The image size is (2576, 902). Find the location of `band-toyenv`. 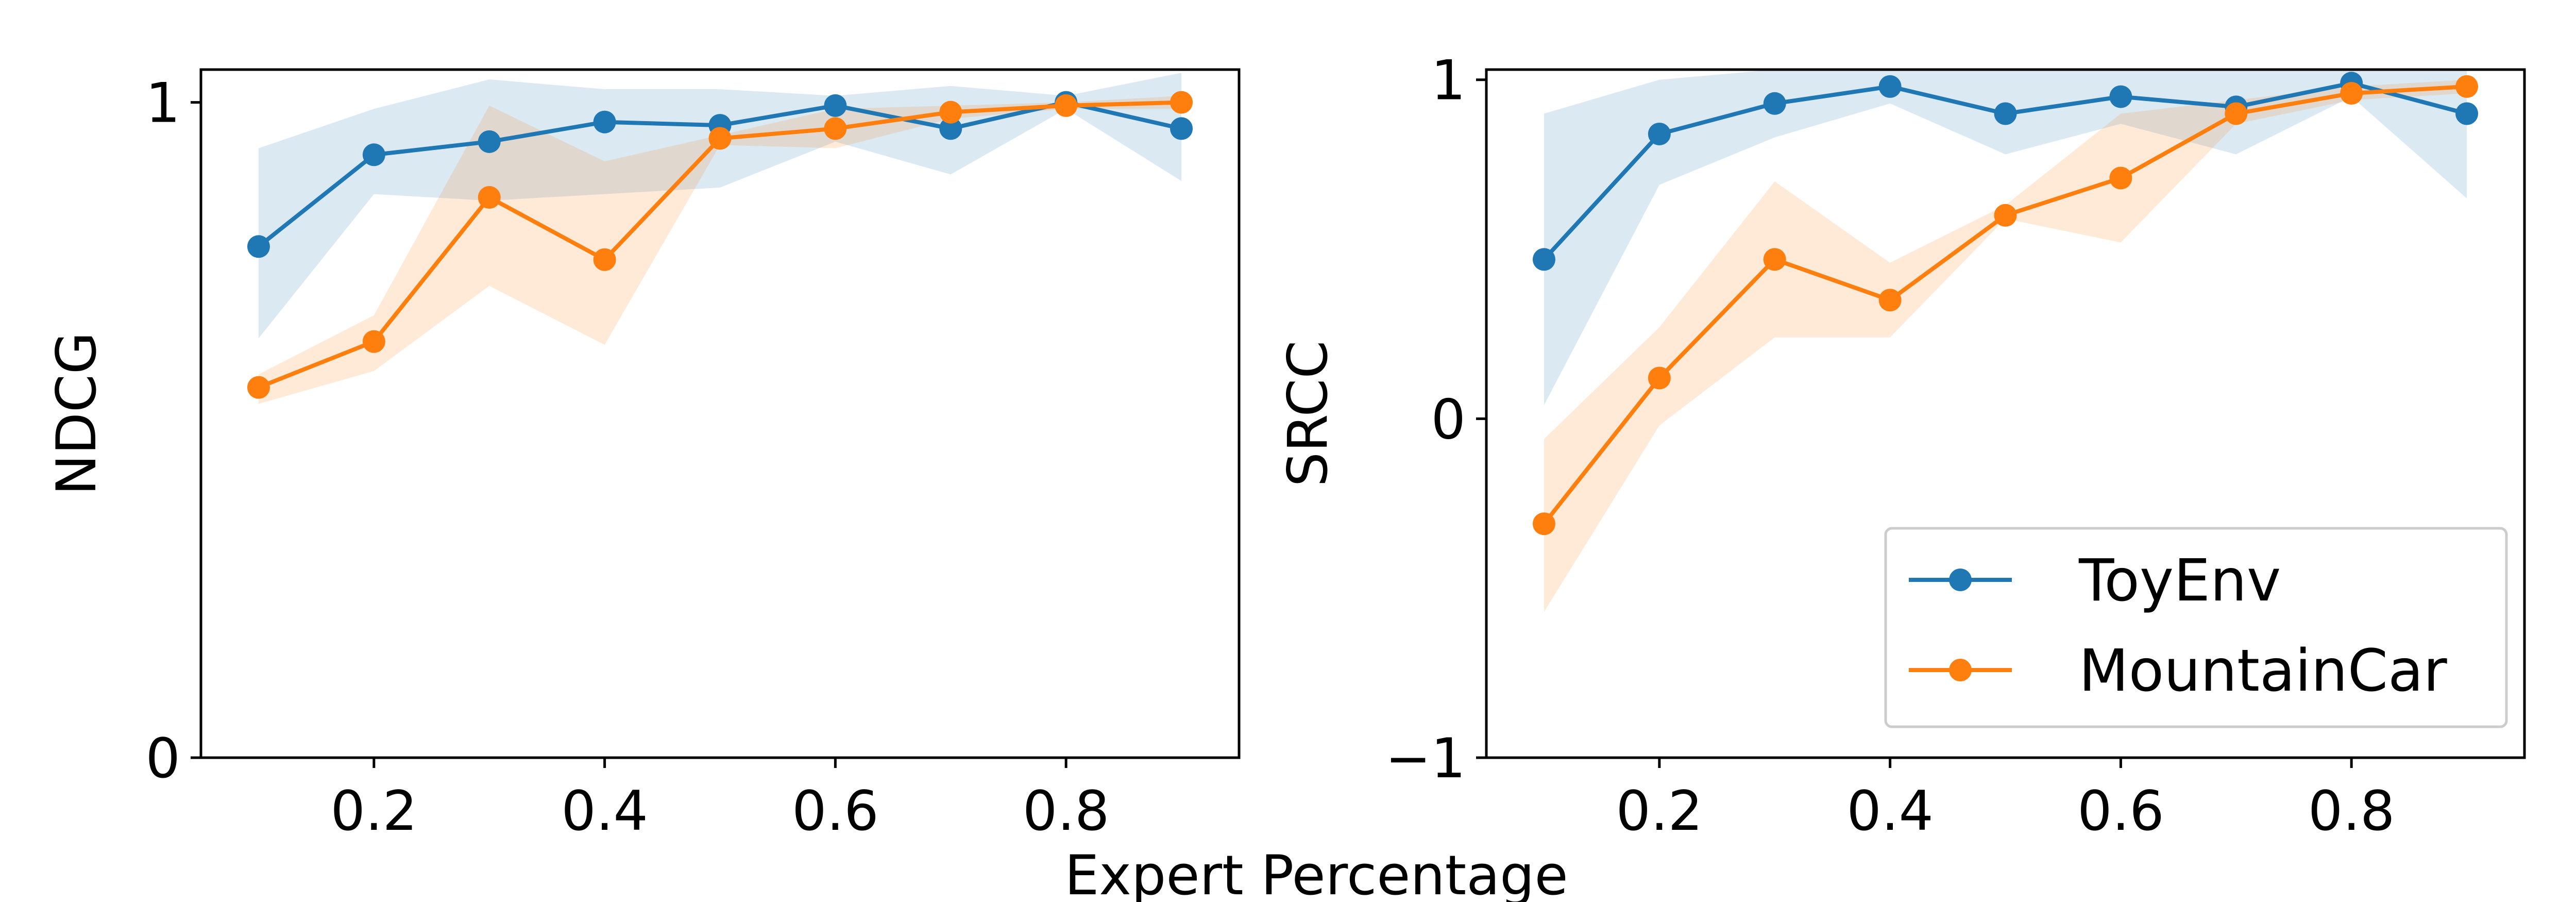

band-toyenv is located at coordinates (2005, 238).